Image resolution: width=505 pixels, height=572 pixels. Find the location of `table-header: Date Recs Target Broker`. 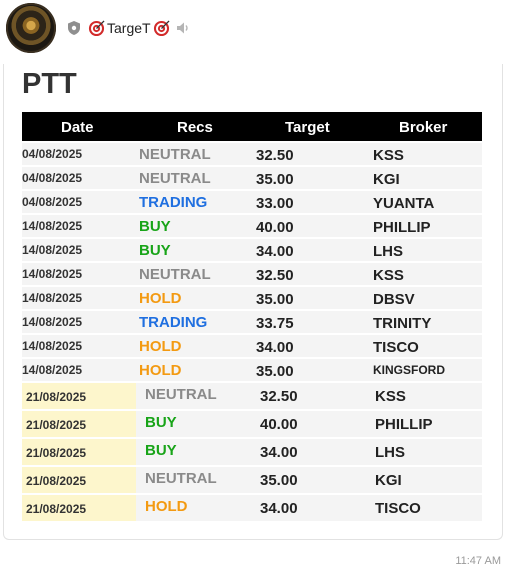

table-header: Date Recs Target Broker is located at coordinates (252, 126).